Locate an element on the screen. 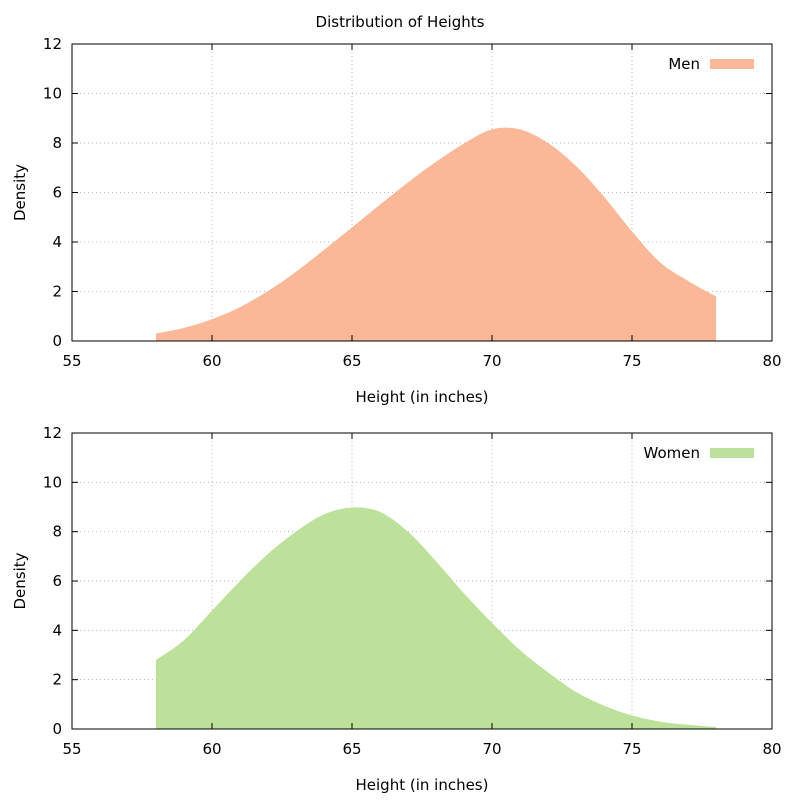 This screenshot has width=800, height=800. legend-swatch-women is located at coordinates (732, 453).